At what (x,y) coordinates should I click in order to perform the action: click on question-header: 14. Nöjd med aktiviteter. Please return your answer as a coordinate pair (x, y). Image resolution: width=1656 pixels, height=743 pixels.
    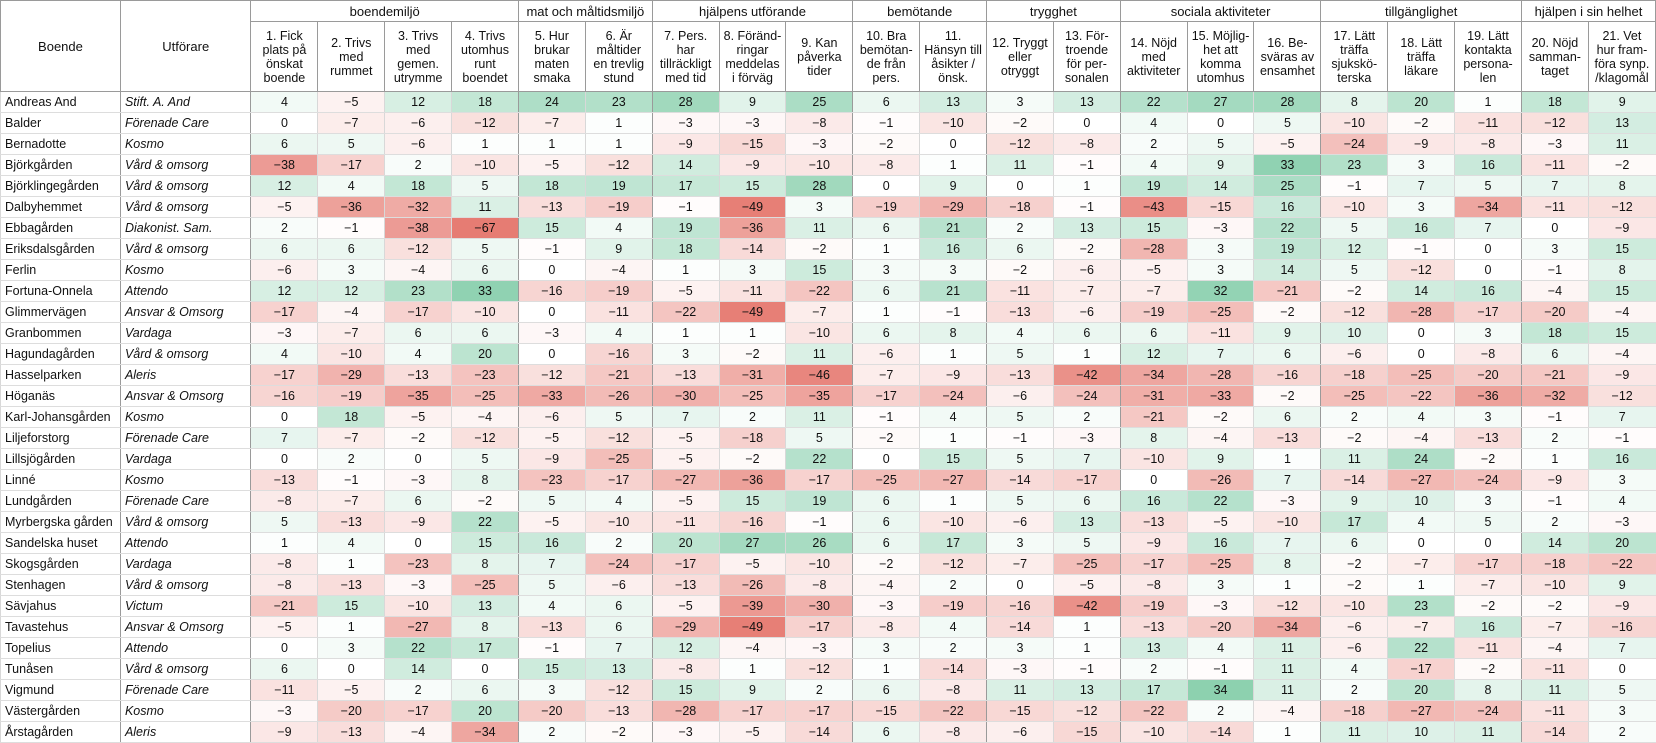
    Looking at the image, I should click on (1153, 56).